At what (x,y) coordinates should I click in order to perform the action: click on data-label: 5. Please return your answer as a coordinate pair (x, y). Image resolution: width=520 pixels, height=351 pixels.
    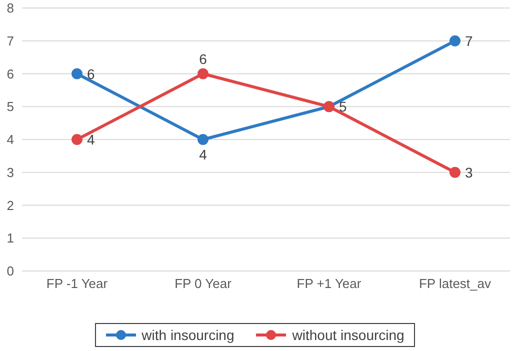
    Looking at the image, I should click on (343, 106).